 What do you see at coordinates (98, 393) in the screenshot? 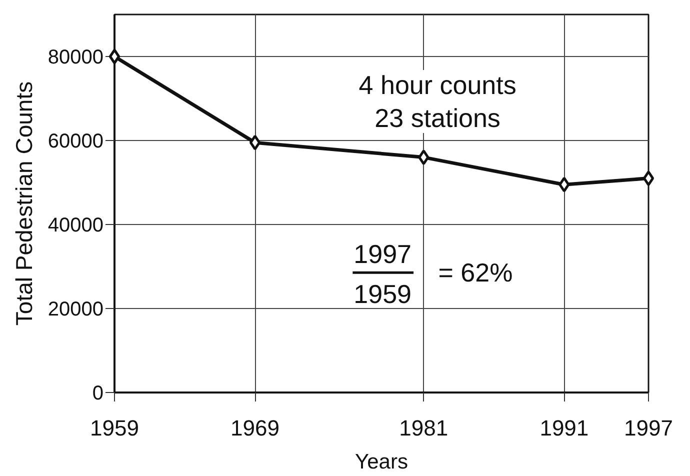
I see `y-tick-label: 0` at bounding box center [98, 393].